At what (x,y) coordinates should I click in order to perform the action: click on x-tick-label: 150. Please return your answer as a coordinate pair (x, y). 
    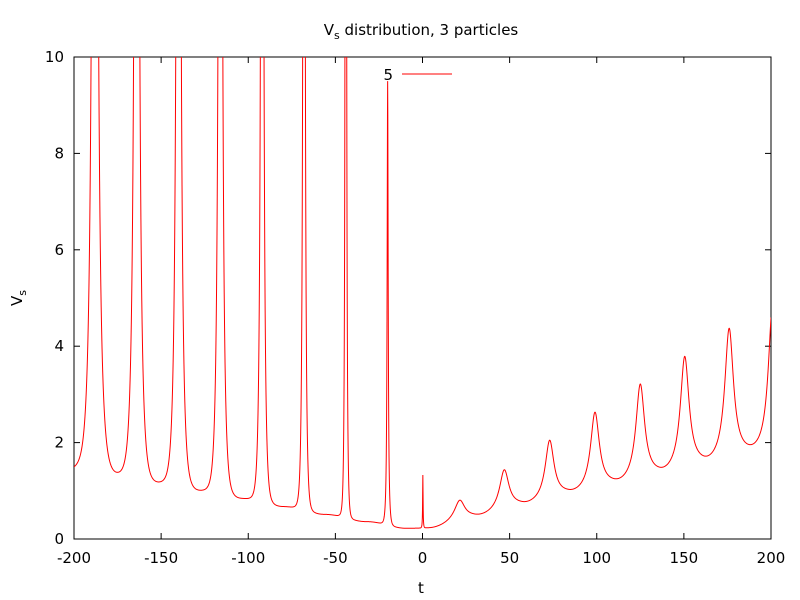
    Looking at the image, I should click on (684, 558).